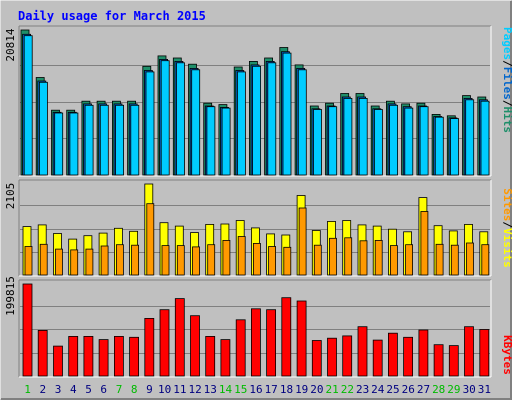 The width and height of the screenshot is (512, 400). Describe the element at coordinates (484, 389) in the screenshot. I see `day-label-31: 31` at that location.